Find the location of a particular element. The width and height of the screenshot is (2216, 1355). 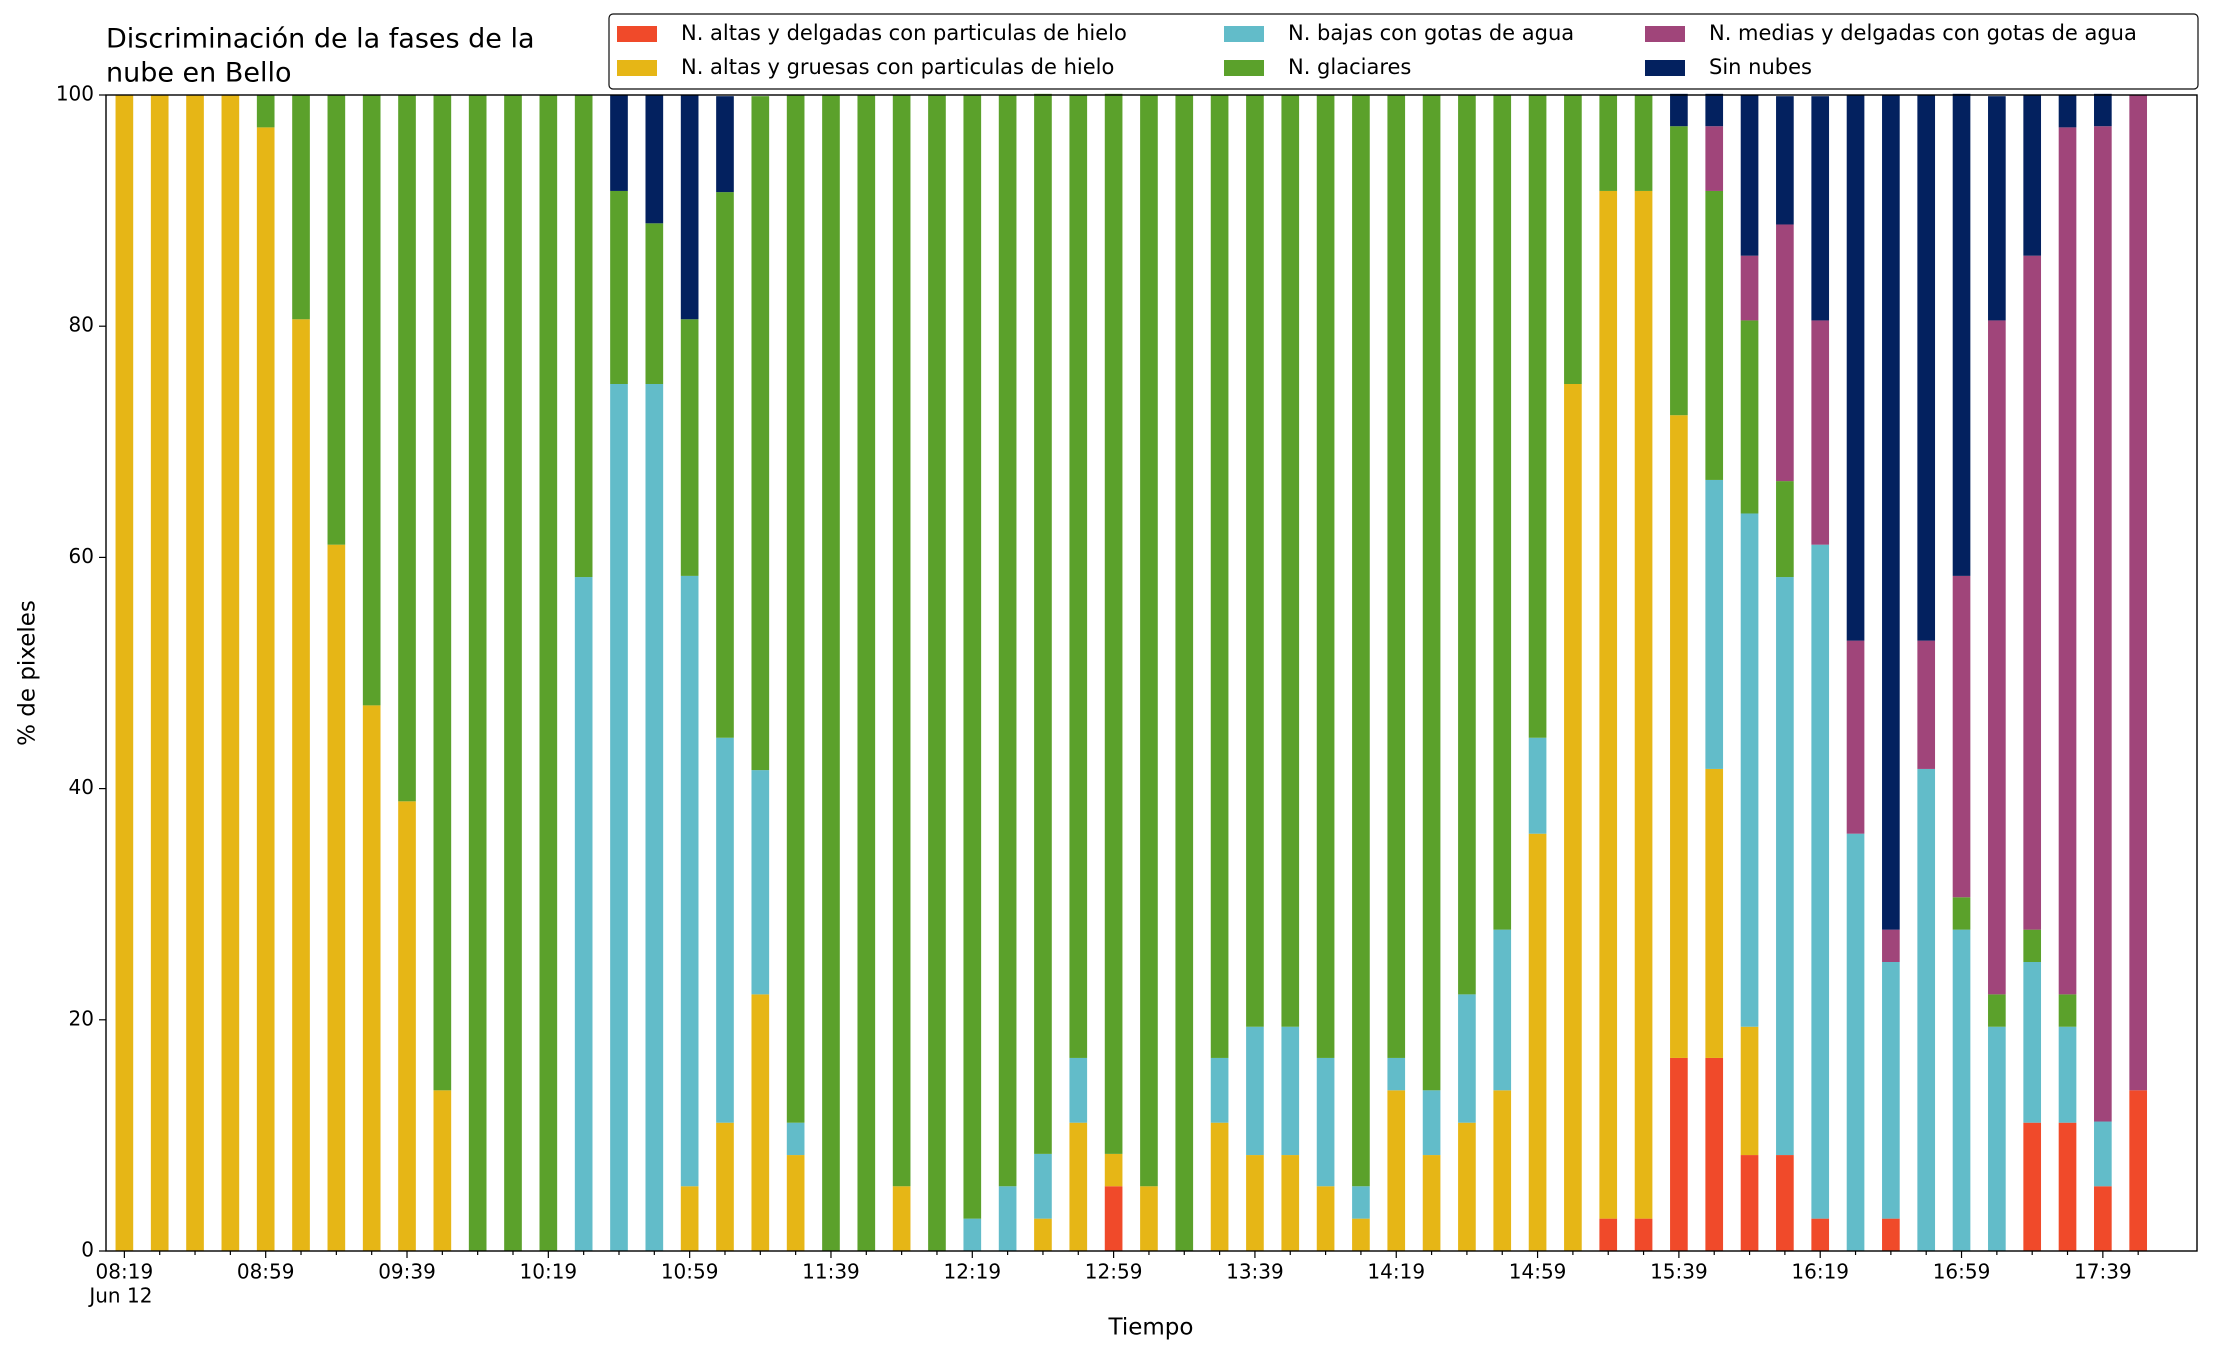

legend-label: N. medias y delgadas con gotas de agua is located at coordinates (1923, 33).